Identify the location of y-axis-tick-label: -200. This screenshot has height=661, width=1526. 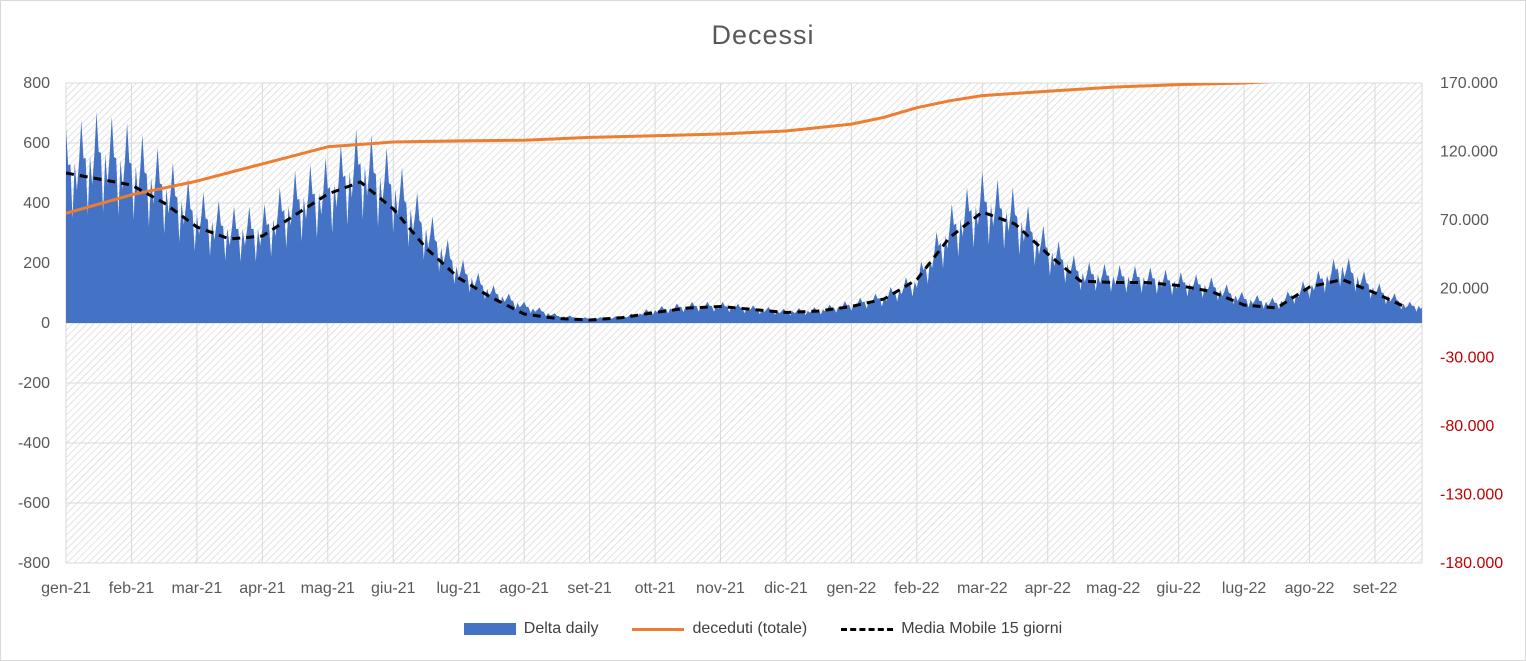
(34, 383).